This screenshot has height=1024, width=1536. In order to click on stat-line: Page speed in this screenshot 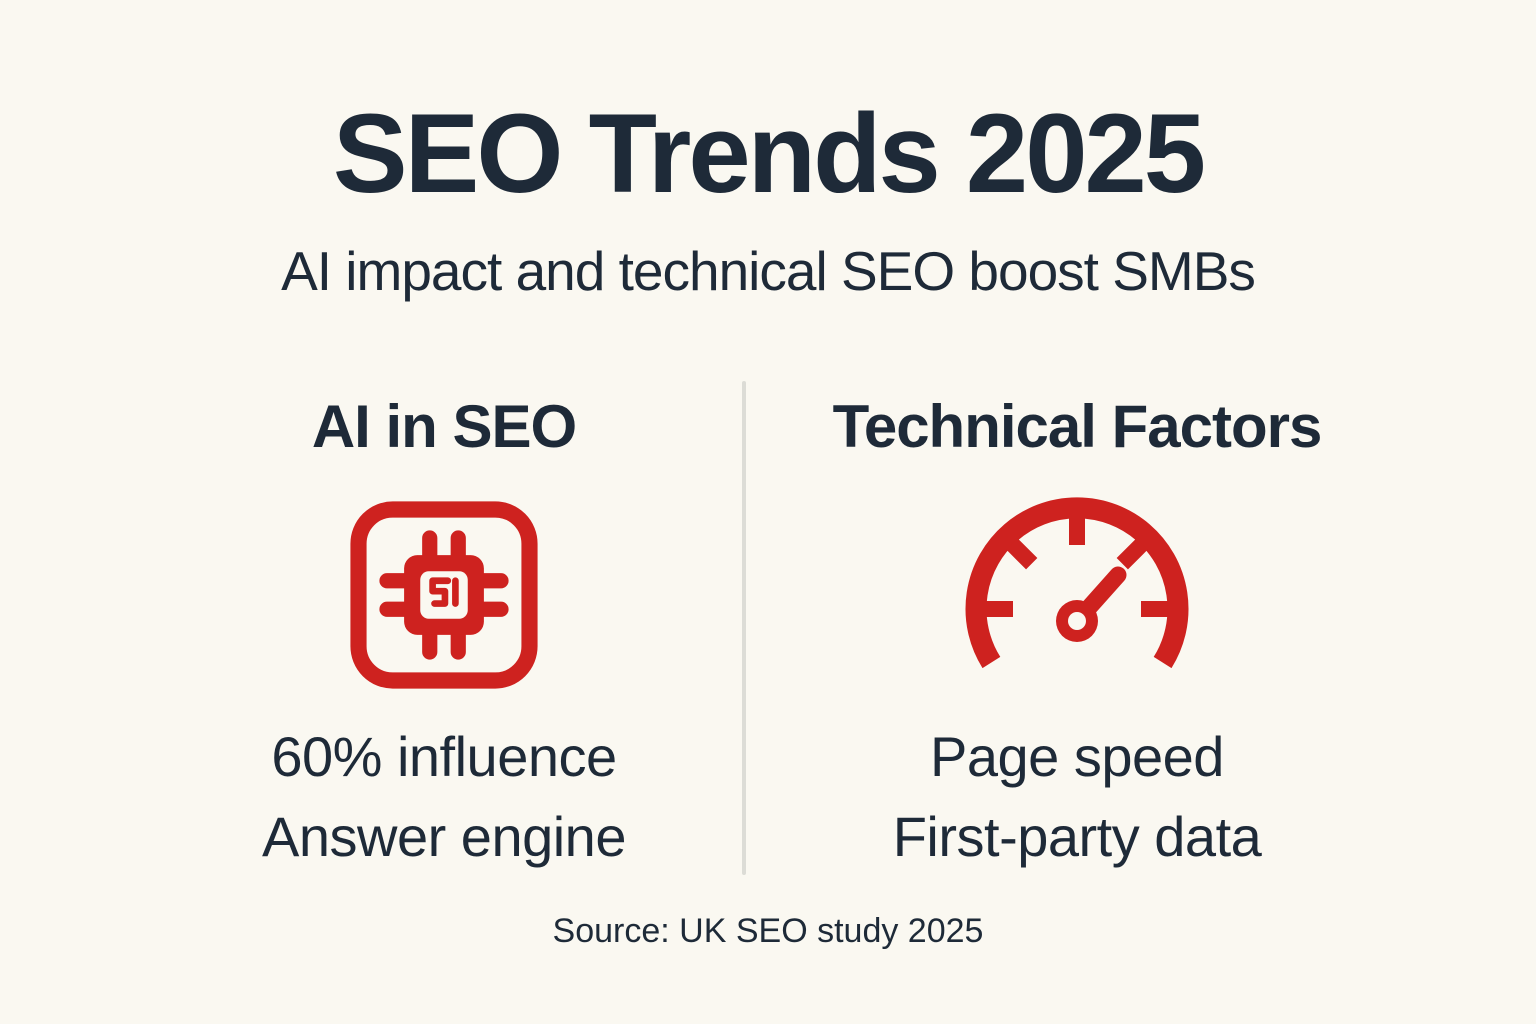, I will do `click(1077, 756)`.